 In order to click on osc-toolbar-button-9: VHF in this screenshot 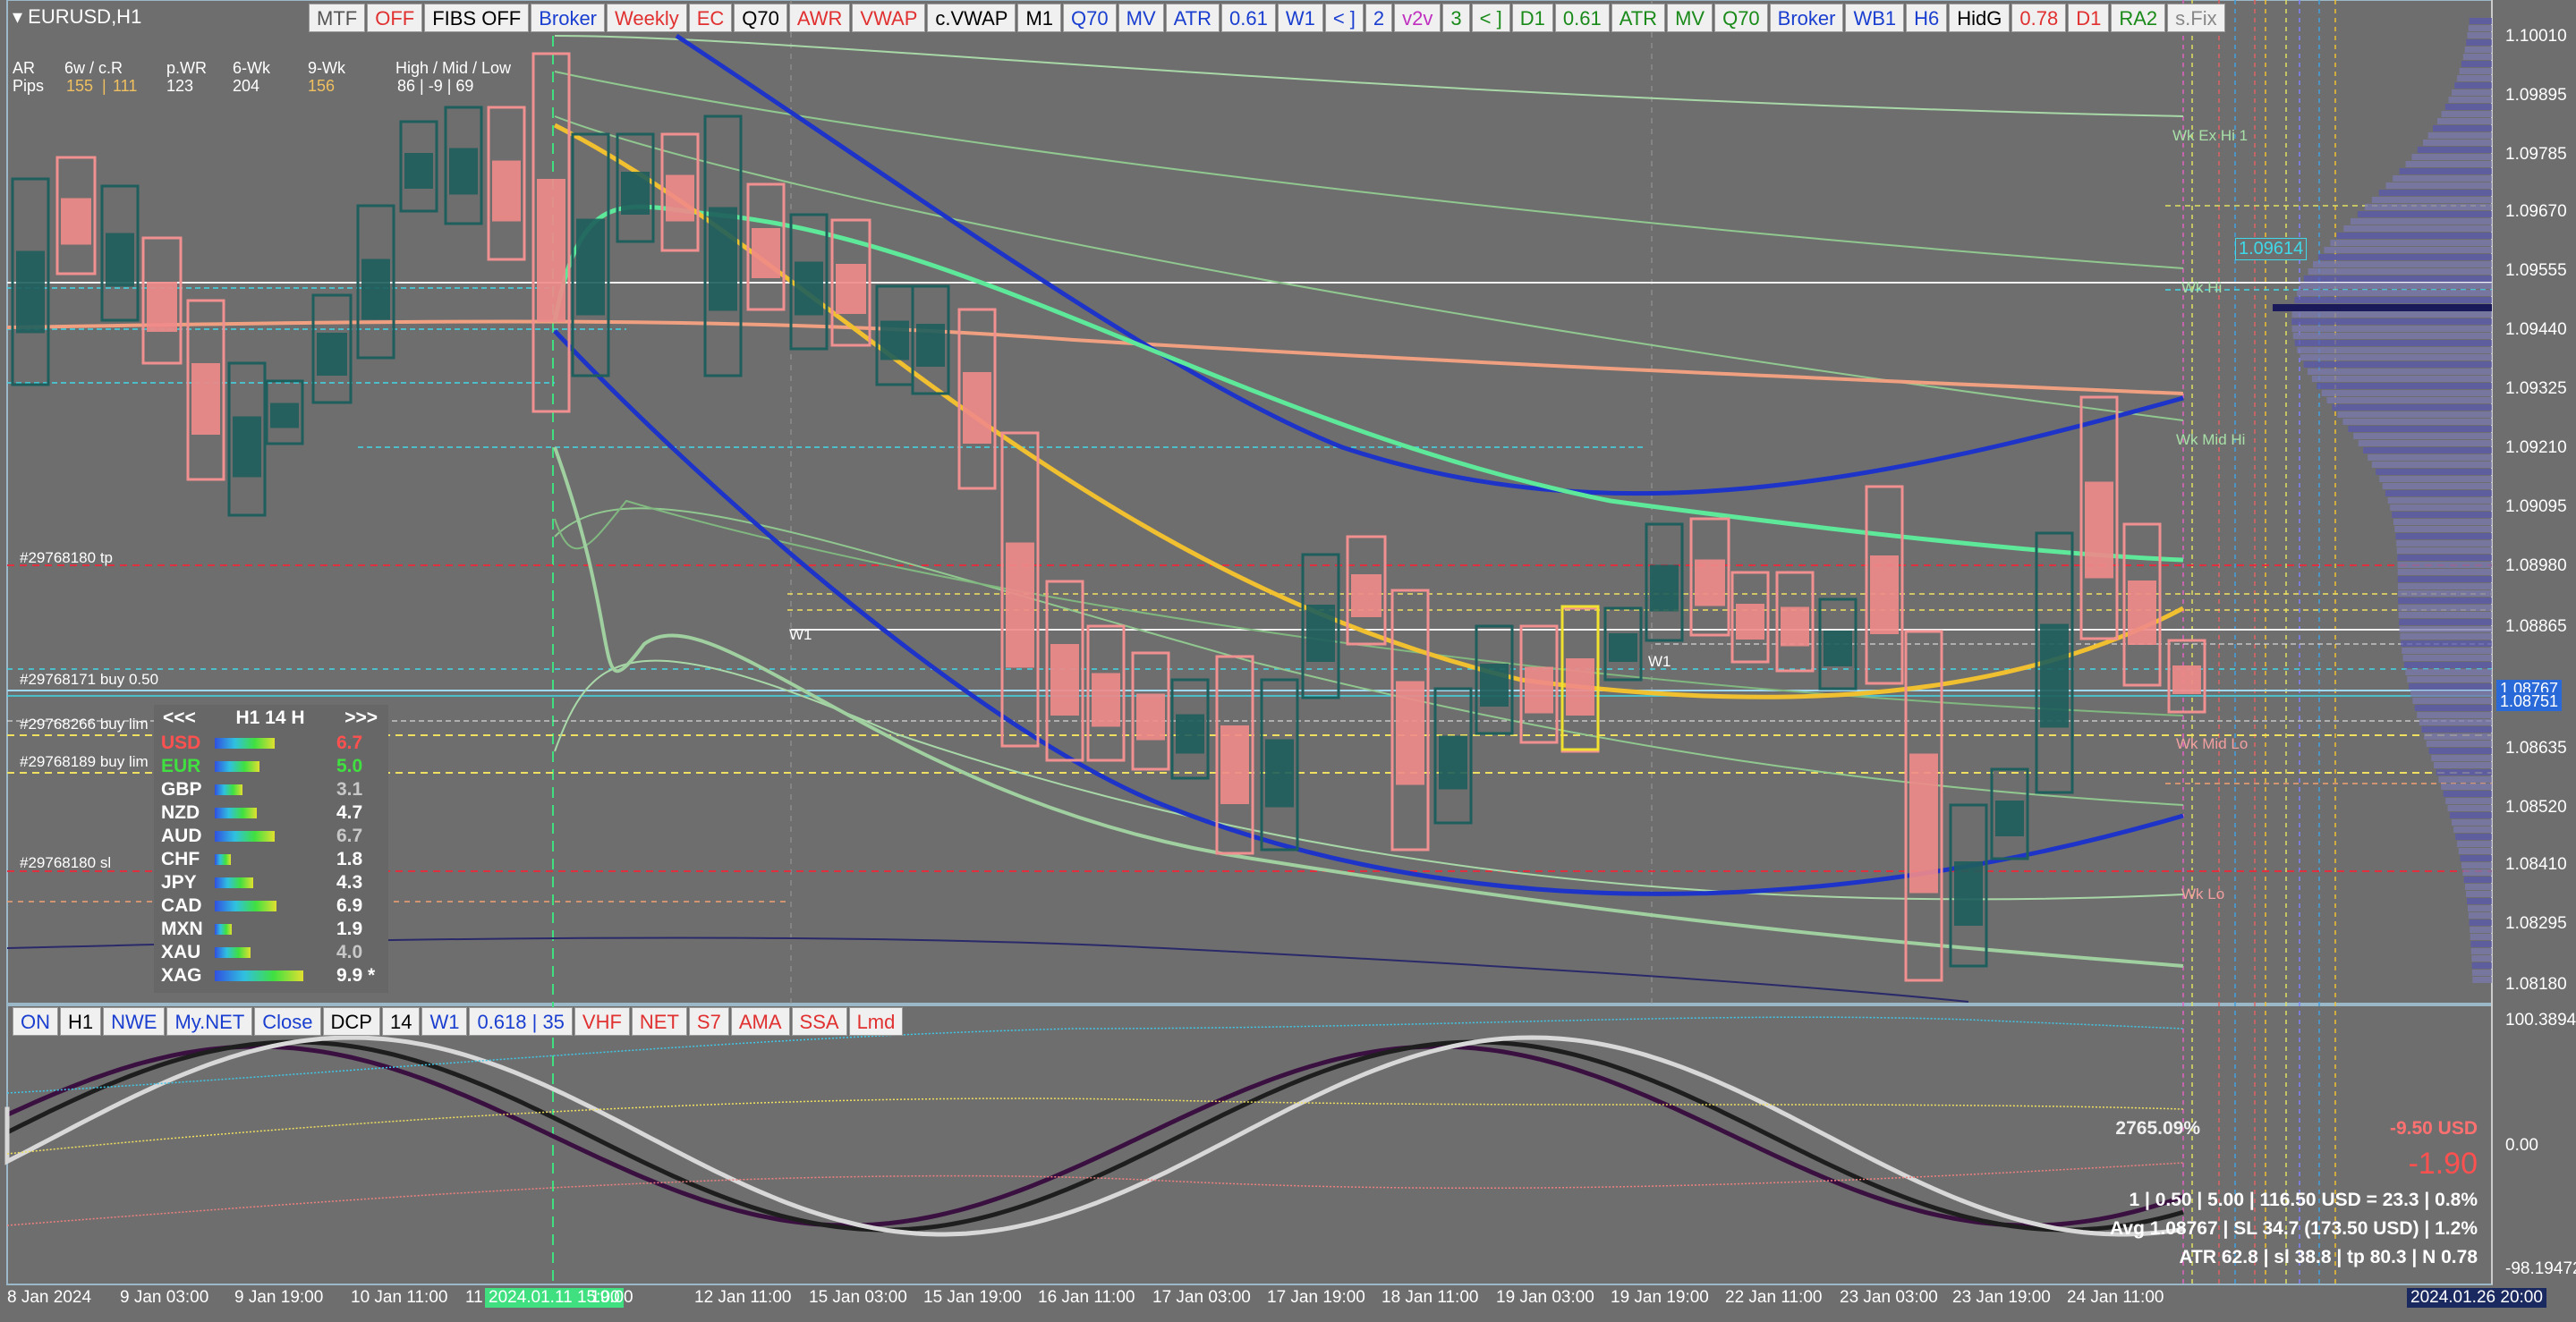, I will do `click(602, 1021)`.